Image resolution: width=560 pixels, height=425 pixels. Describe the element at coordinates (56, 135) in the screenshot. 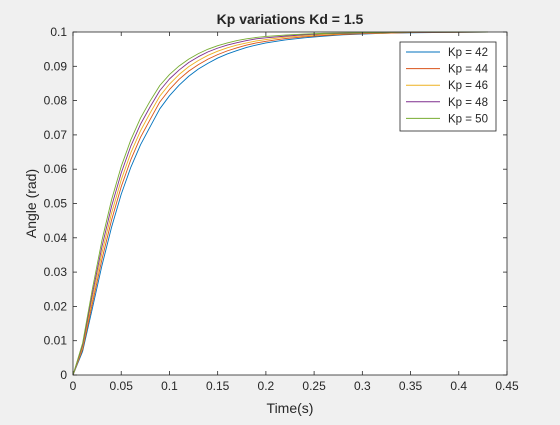

I see `y-tick-label: 0.07` at that location.